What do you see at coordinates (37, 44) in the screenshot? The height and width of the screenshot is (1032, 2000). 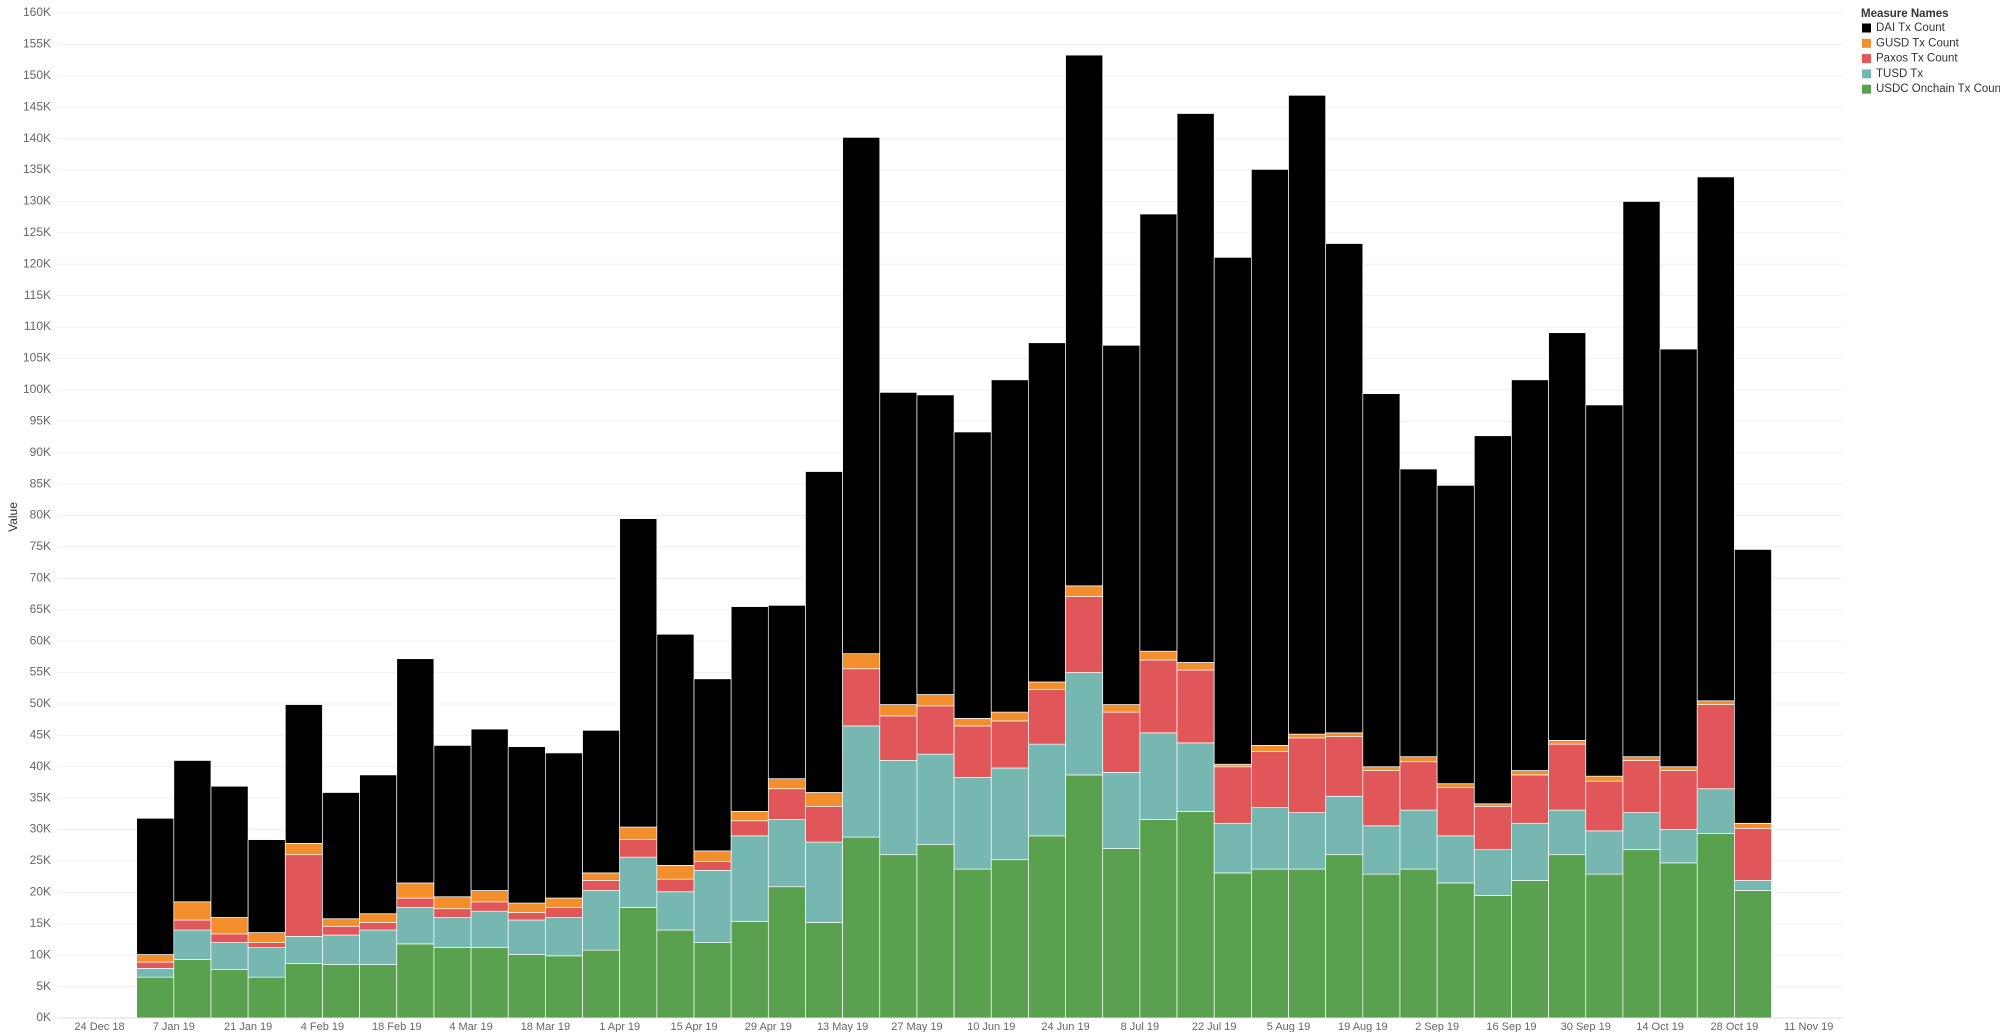 I see `y-tick-label: 155K` at bounding box center [37, 44].